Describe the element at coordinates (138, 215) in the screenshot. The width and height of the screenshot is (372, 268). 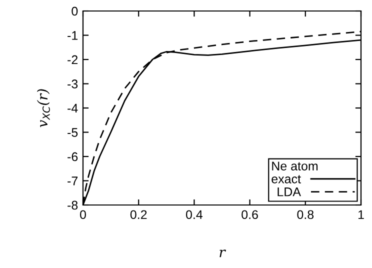
I see `x-tick-label: 0.2` at that location.